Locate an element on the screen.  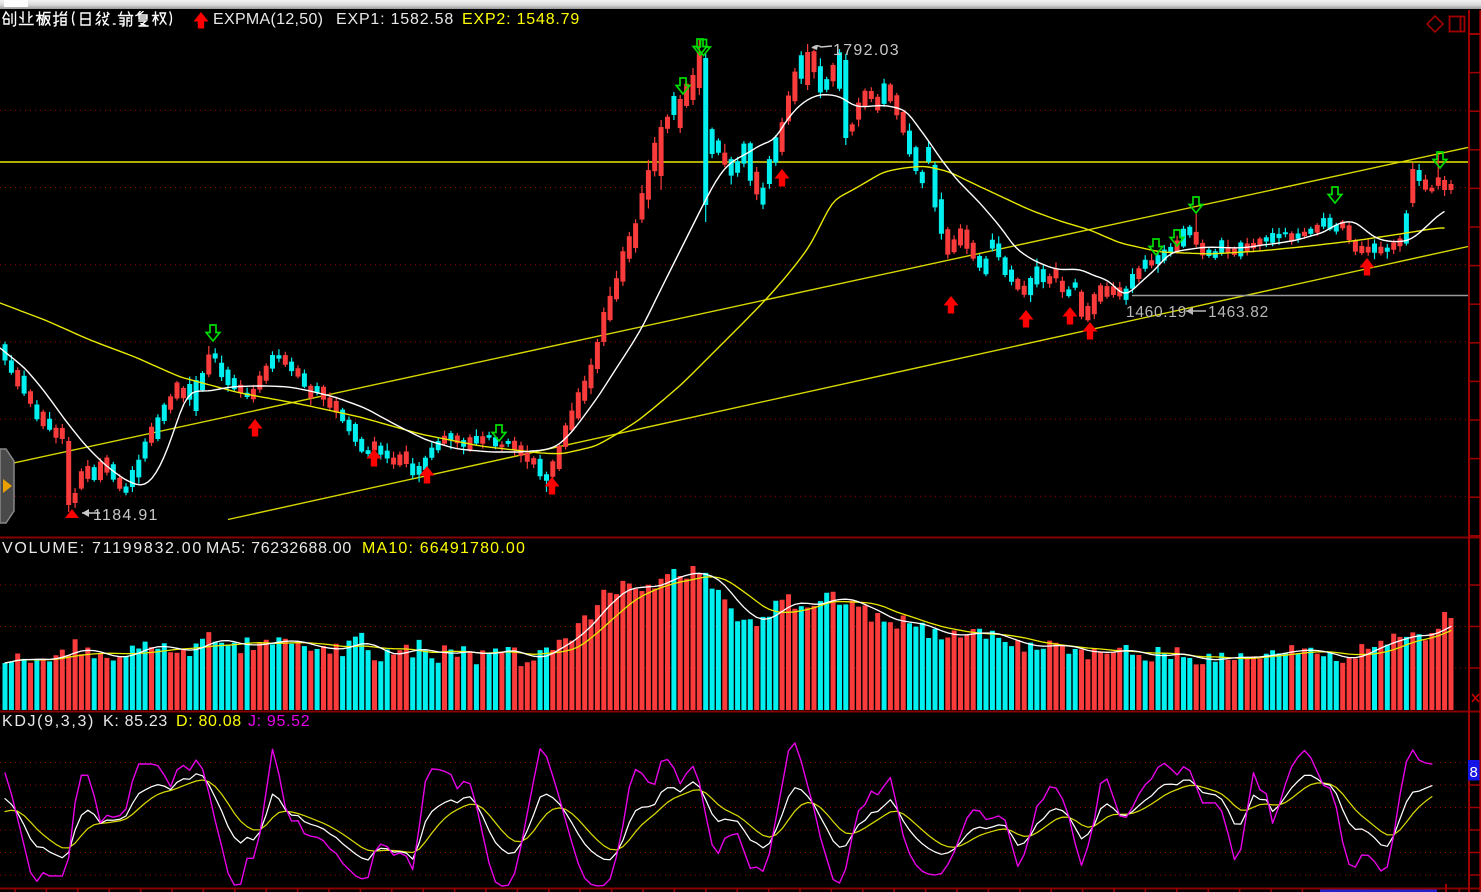
svg-text: 8 is located at coordinates (1474, 772).